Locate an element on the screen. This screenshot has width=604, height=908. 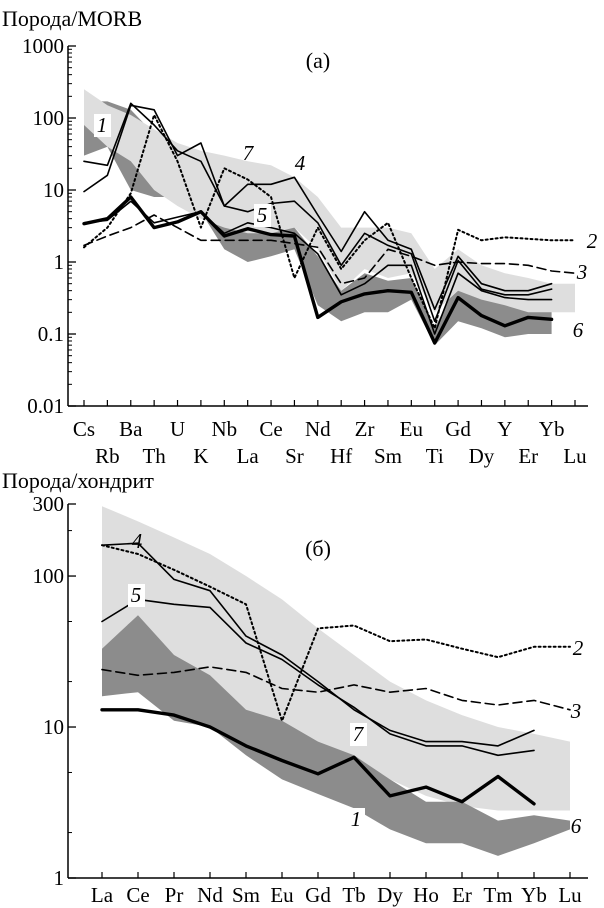
x-tick-label-Tm: Tm is located at coordinates (497, 895).